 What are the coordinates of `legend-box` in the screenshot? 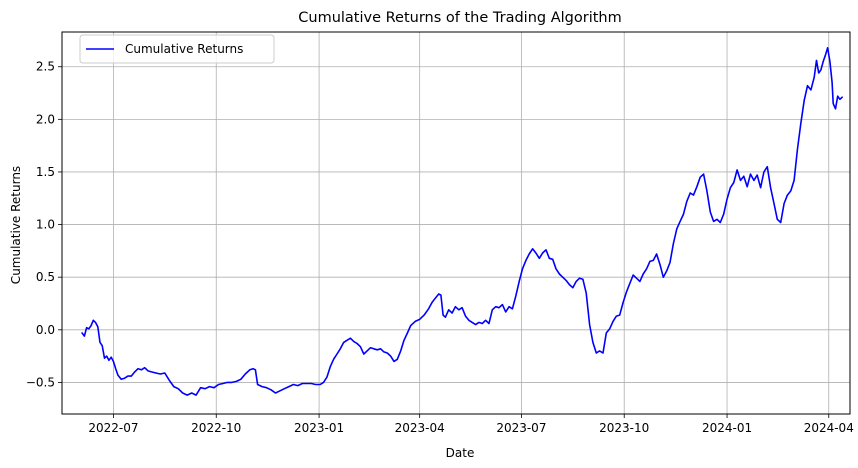 It's located at (177, 49).